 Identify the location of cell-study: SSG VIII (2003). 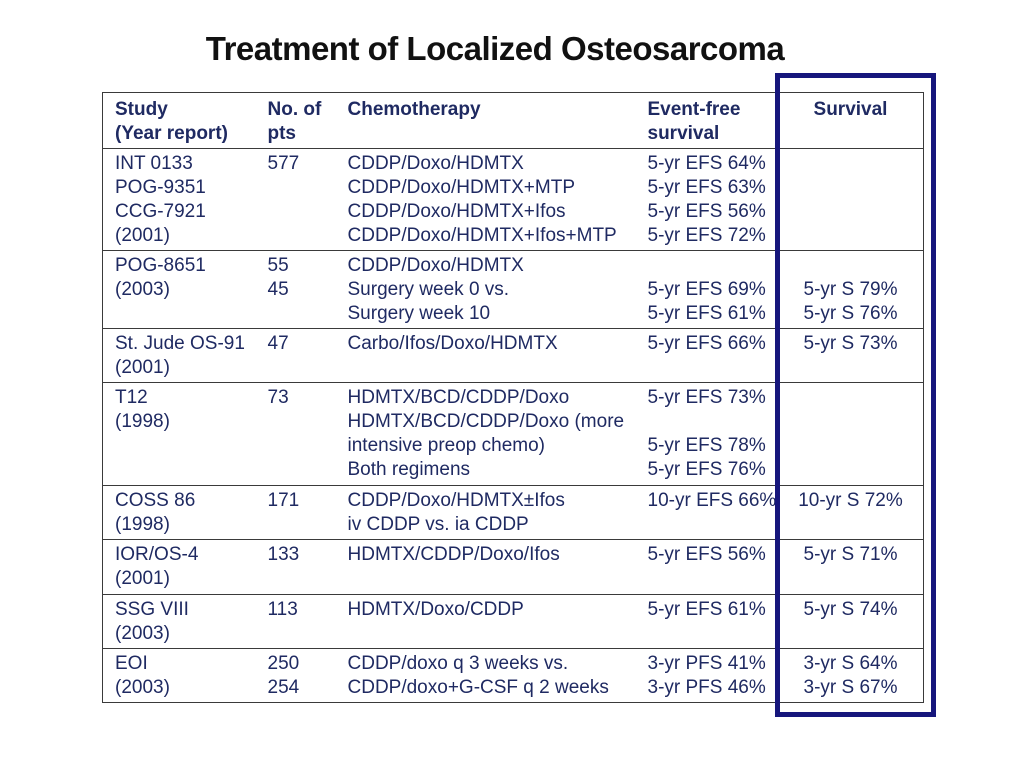
(184, 621).